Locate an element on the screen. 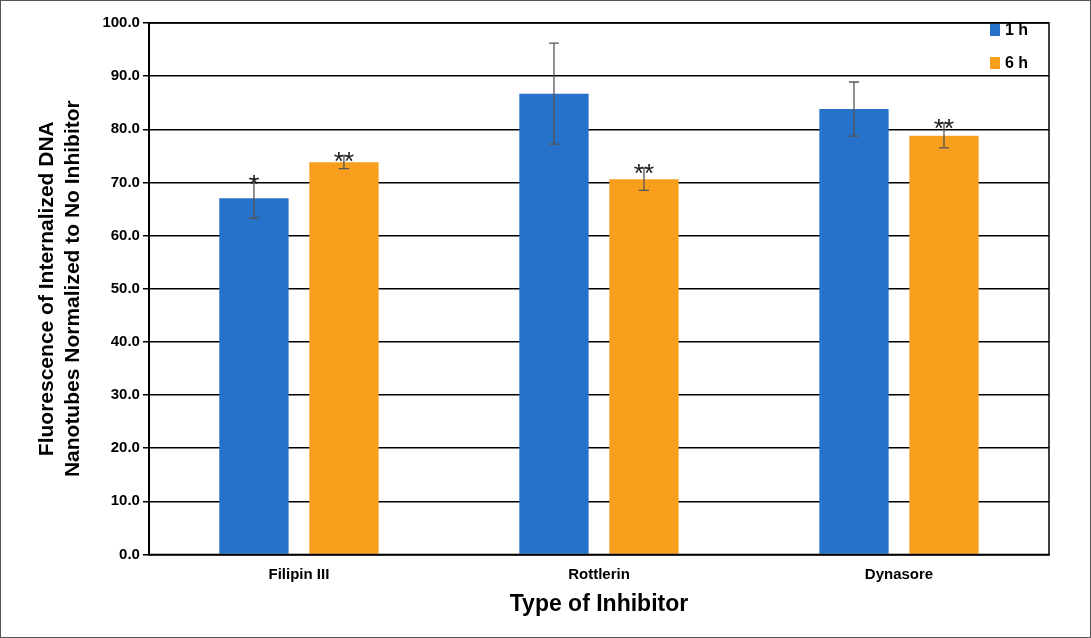 This screenshot has width=1091, height=638. y-tick-label: 0.0 is located at coordinates (129, 553).